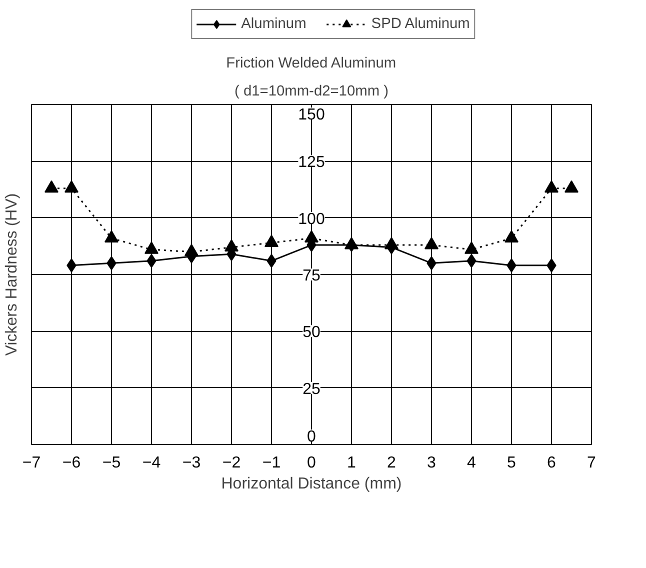  Describe the element at coordinates (273, 24) in the screenshot. I see `legend-label: Aluminum` at that location.